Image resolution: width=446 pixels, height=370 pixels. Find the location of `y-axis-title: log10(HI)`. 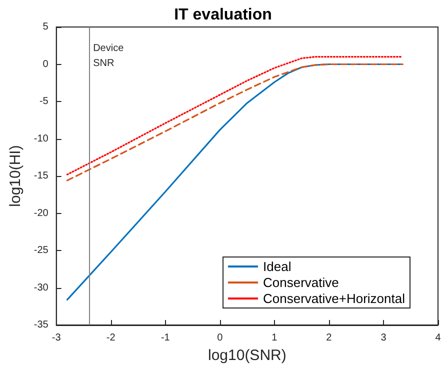

y-axis-title: log10(HI) is located at coordinates (15, 176).